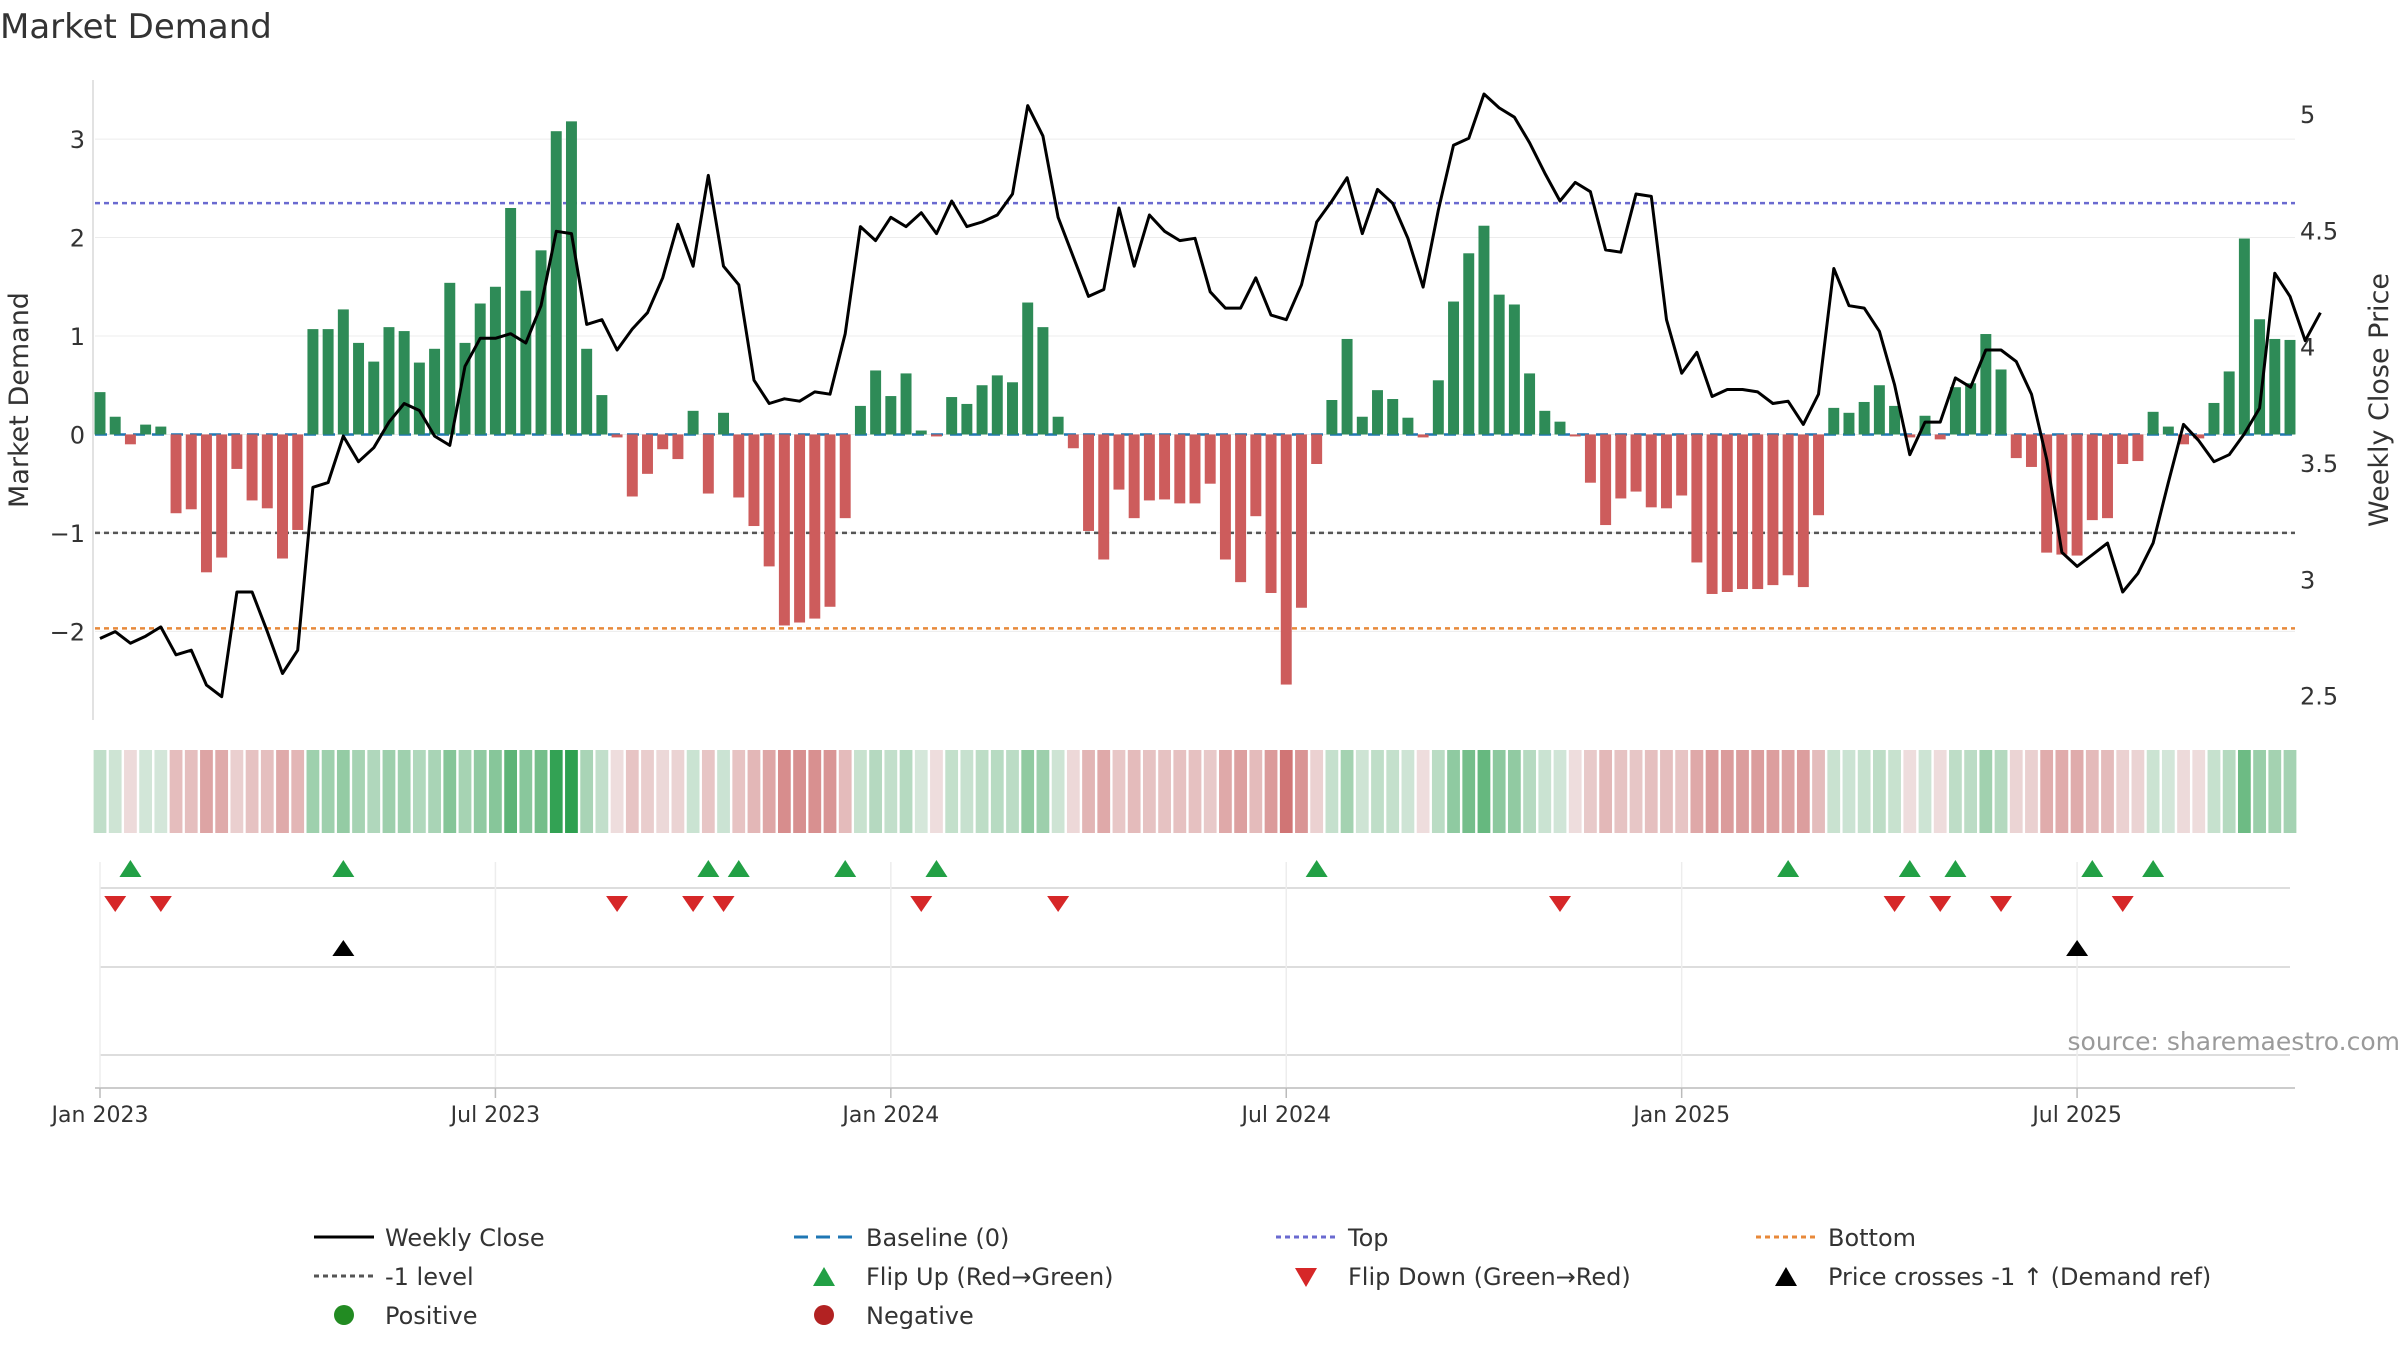 The image size is (2400, 1350). Describe the element at coordinates (2019, 1277) in the screenshot. I see `legend-label-price-cross: Price crosses -1 ↑ (Demand ref)` at that location.